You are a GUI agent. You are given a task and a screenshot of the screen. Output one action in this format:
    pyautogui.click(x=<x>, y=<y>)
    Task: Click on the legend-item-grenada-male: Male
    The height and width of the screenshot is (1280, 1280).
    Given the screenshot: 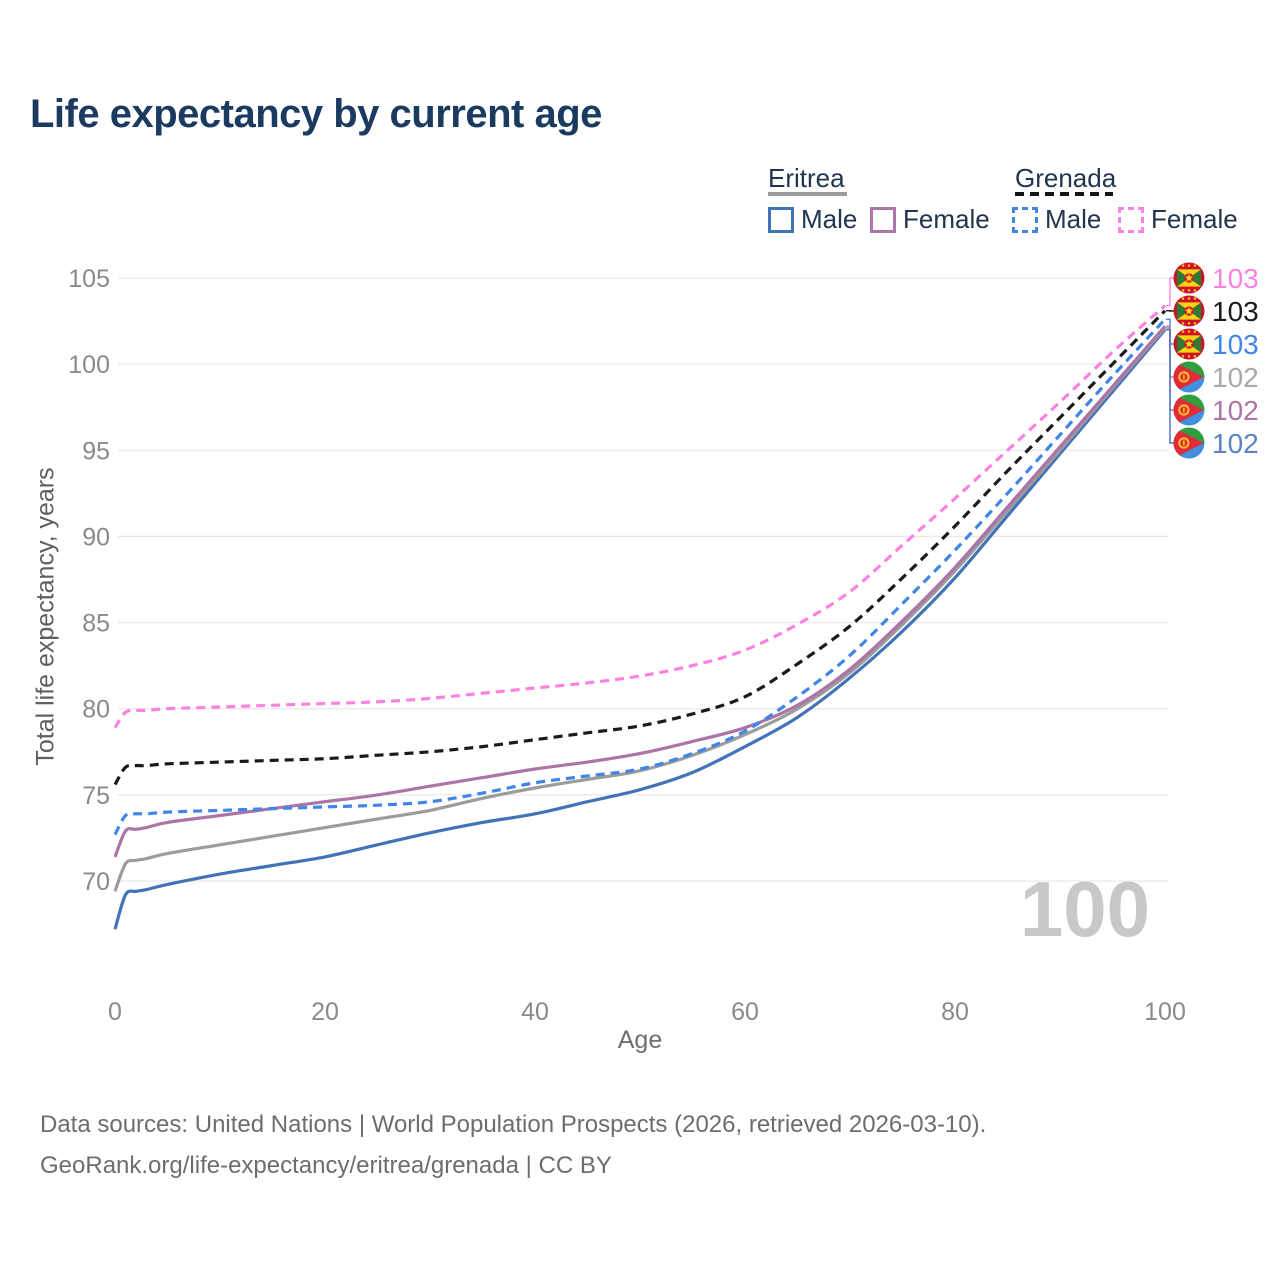 What is the action you would take?
    pyautogui.click(x=1056, y=219)
    